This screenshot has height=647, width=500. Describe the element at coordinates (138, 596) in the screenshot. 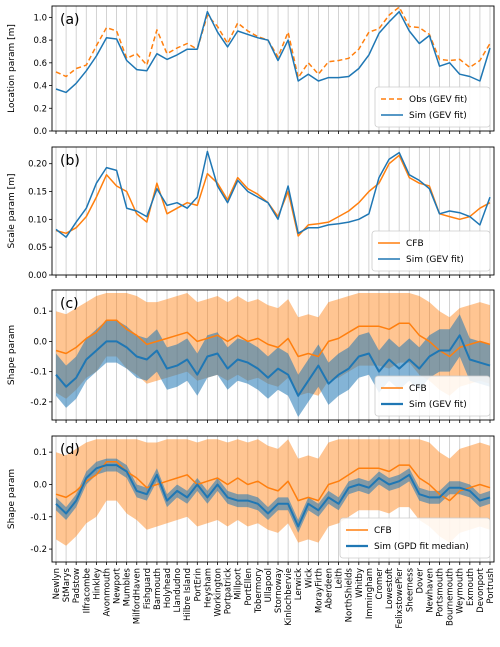

I see `station-label: MilfordHaven` at that location.